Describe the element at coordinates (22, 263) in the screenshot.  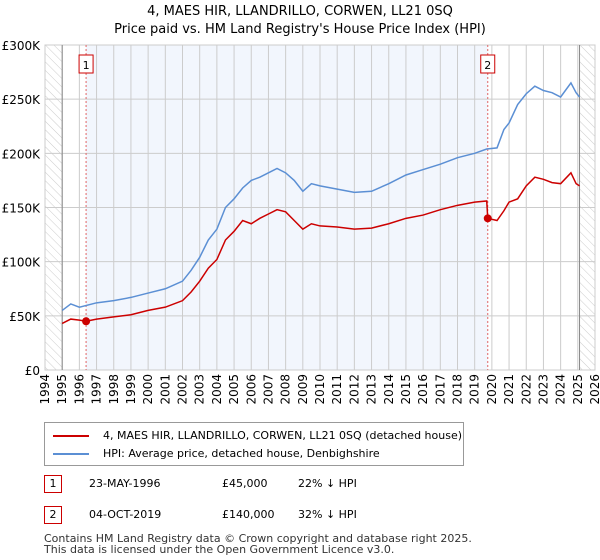
I see `y-tick-label: £100K` at that location.